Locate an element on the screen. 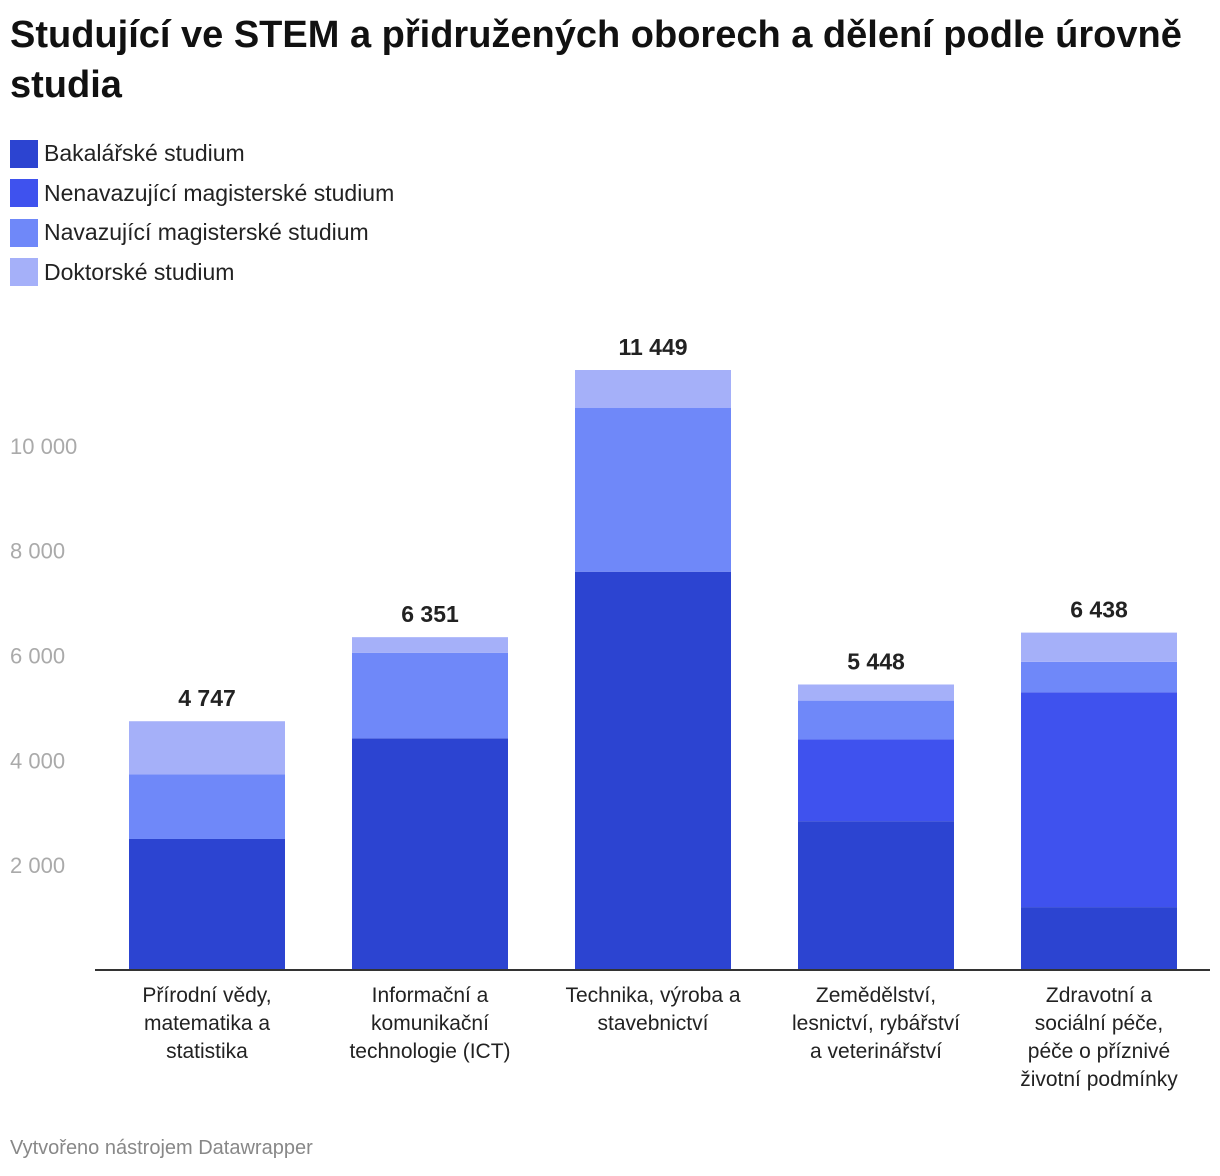 The height and width of the screenshot is (1176, 1220). x-category-label: matematika a is located at coordinates (207, 1023).